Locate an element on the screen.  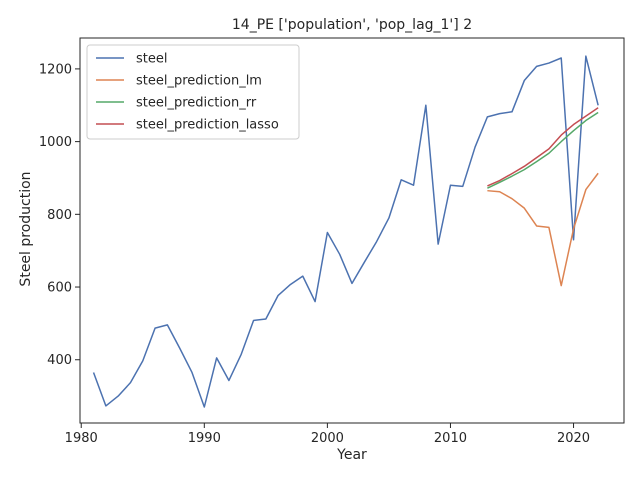
y-tick-label: 400 is located at coordinates (59, 360).